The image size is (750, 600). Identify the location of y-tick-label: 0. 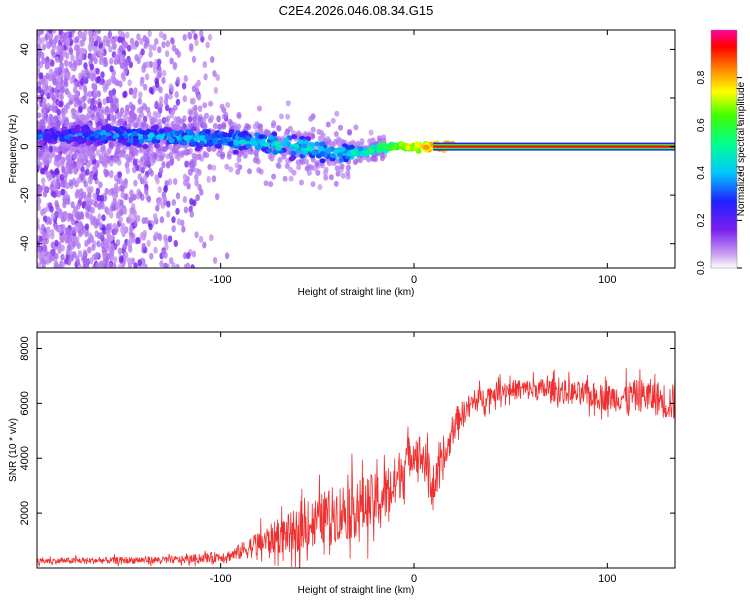
(25, 147).